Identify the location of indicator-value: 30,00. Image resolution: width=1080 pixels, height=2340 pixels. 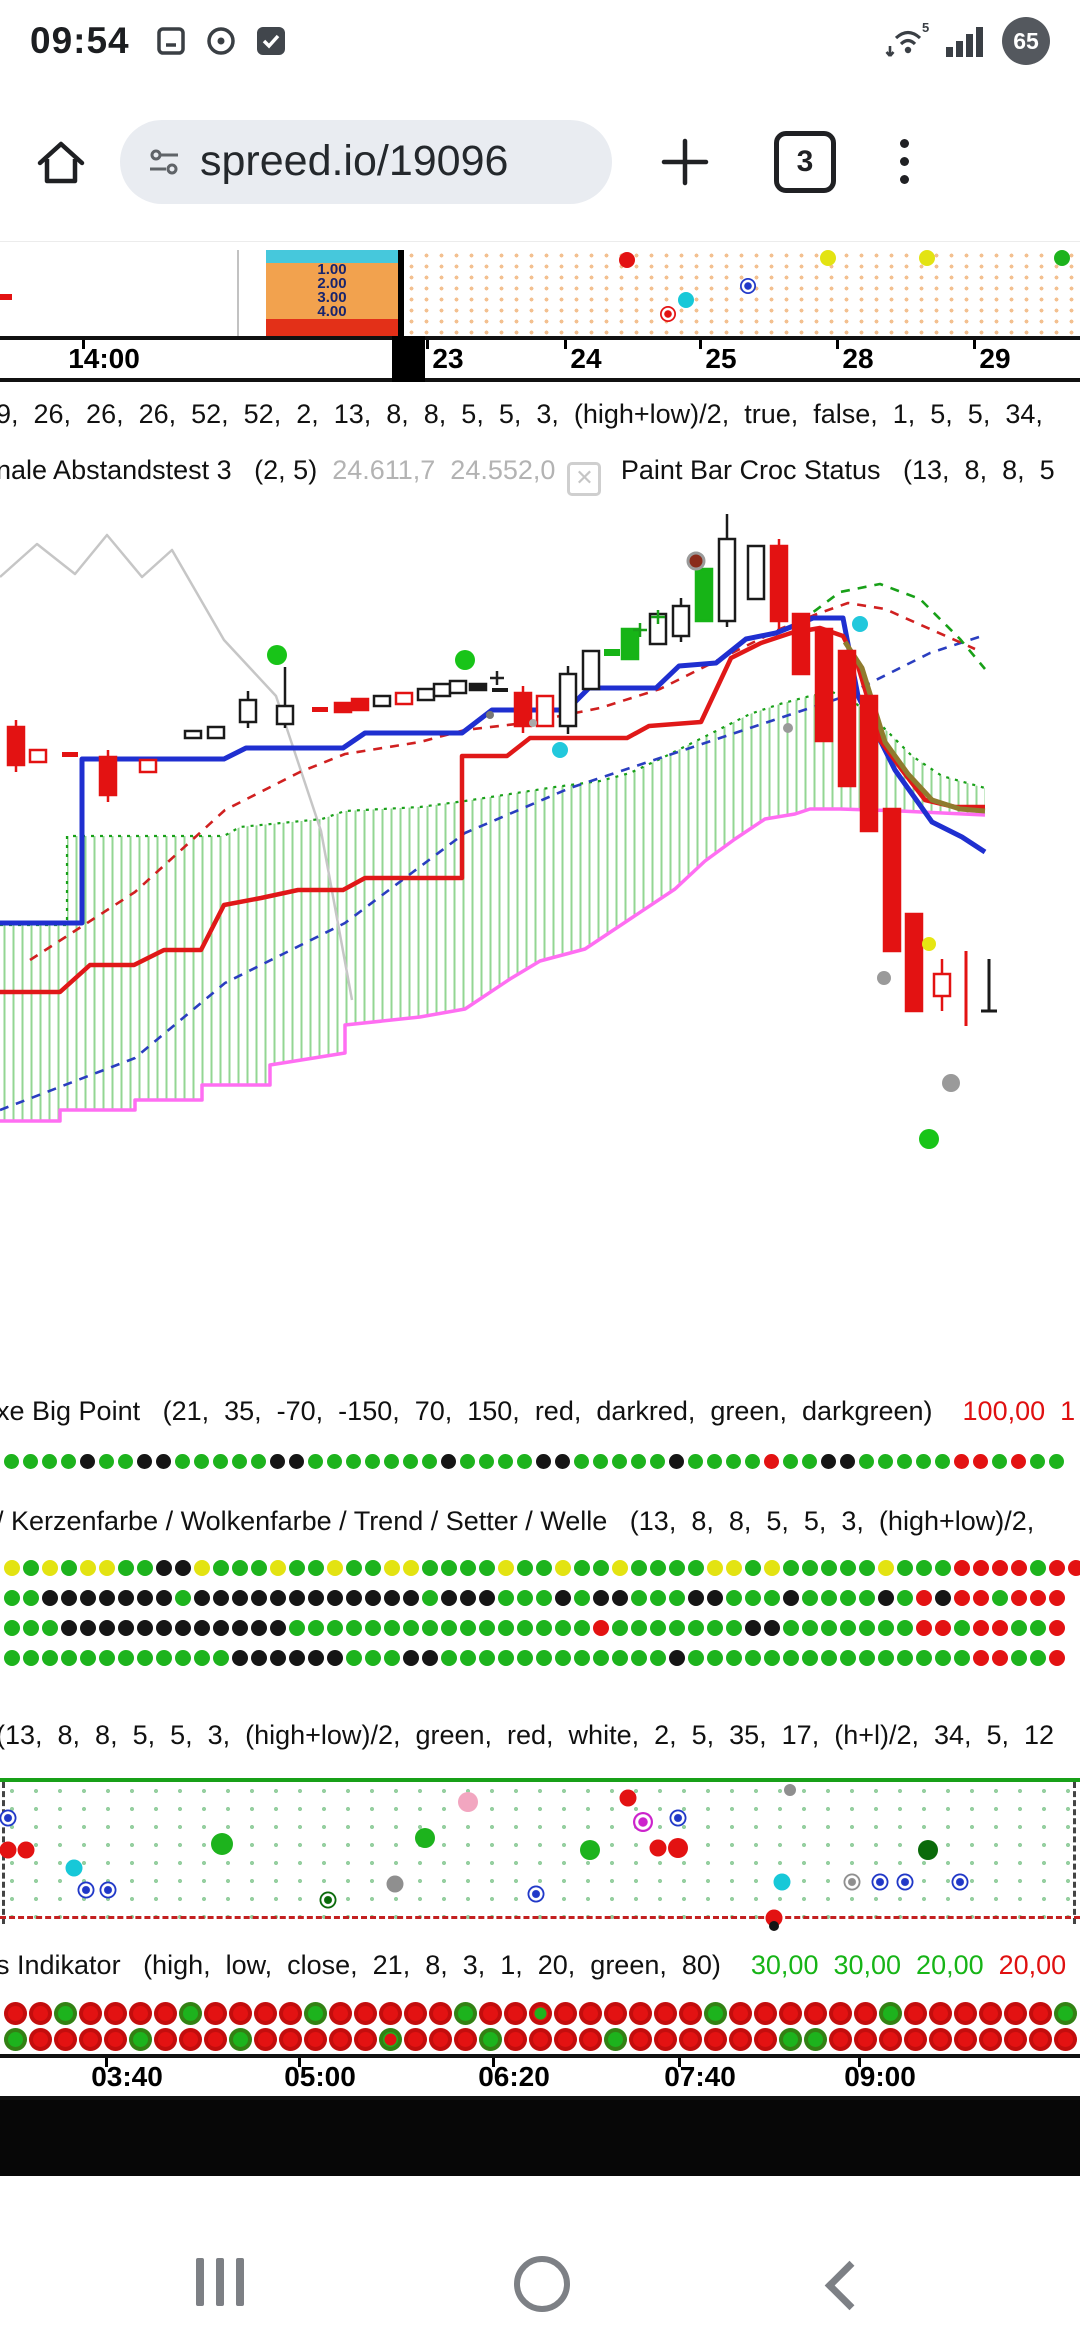
(860, 1965).